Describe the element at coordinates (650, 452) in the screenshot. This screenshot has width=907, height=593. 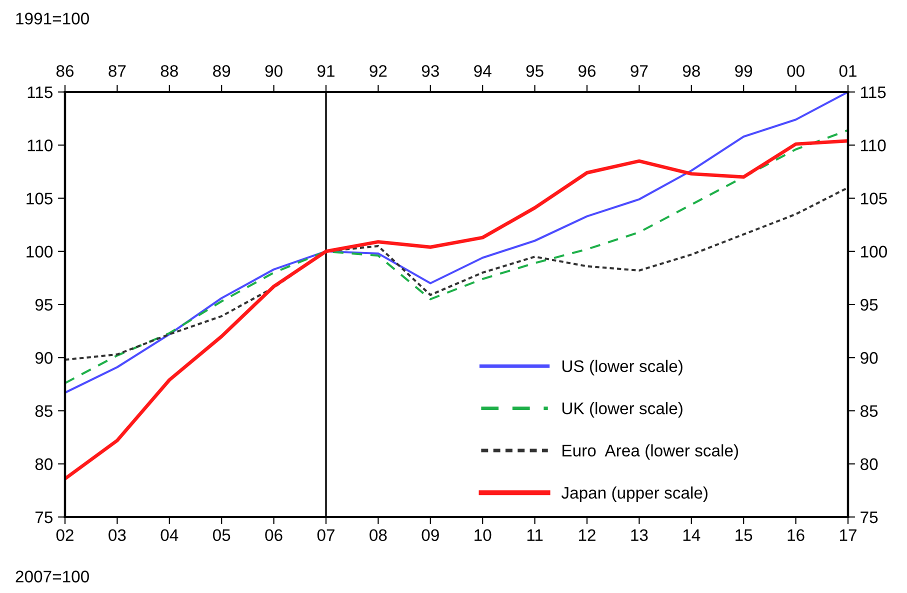
I see `legend-label: Euro Area (lower scale)` at that location.